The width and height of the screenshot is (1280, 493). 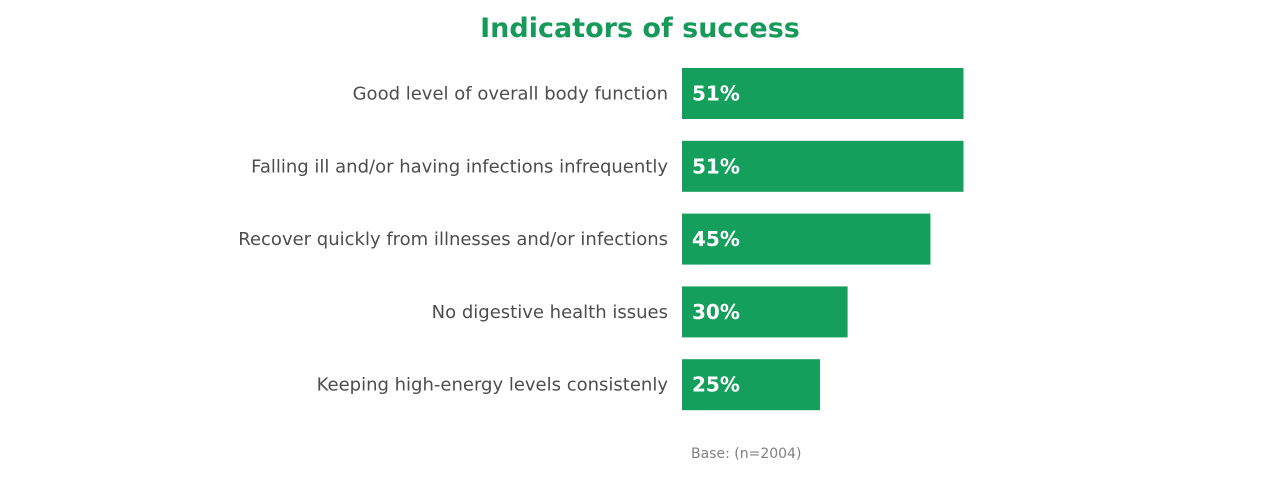 What do you see at coordinates (716, 312) in the screenshot?
I see `value-label-4: 30%` at bounding box center [716, 312].